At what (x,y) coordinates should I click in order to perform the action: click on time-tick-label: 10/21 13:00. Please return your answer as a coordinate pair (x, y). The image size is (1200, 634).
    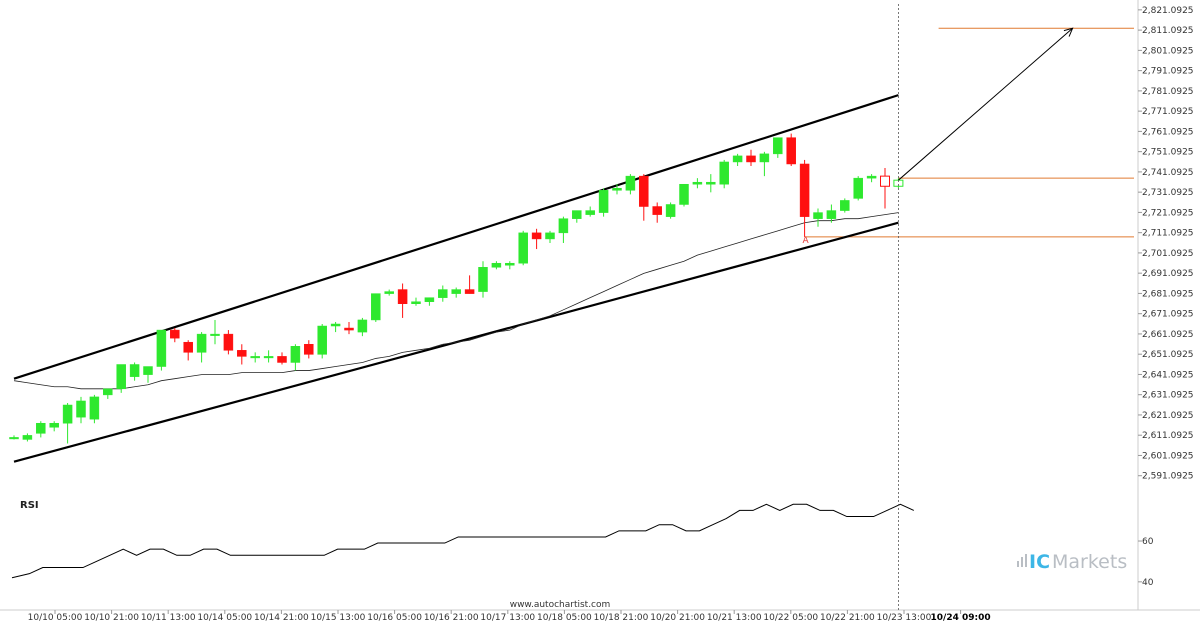
    Looking at the image, I should click on (734, 618).